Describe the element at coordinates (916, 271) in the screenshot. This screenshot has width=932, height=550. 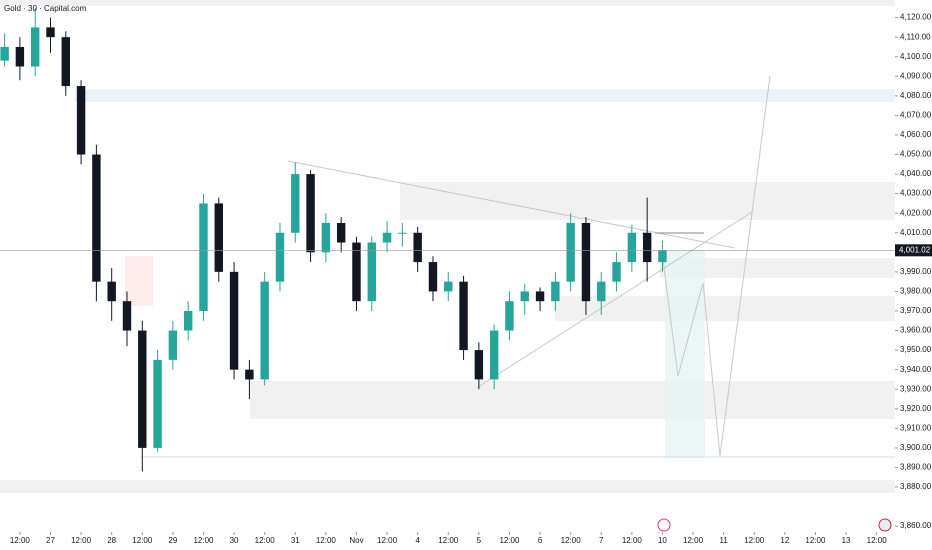
I see `y-tick-label: 3,990.00` at that location.